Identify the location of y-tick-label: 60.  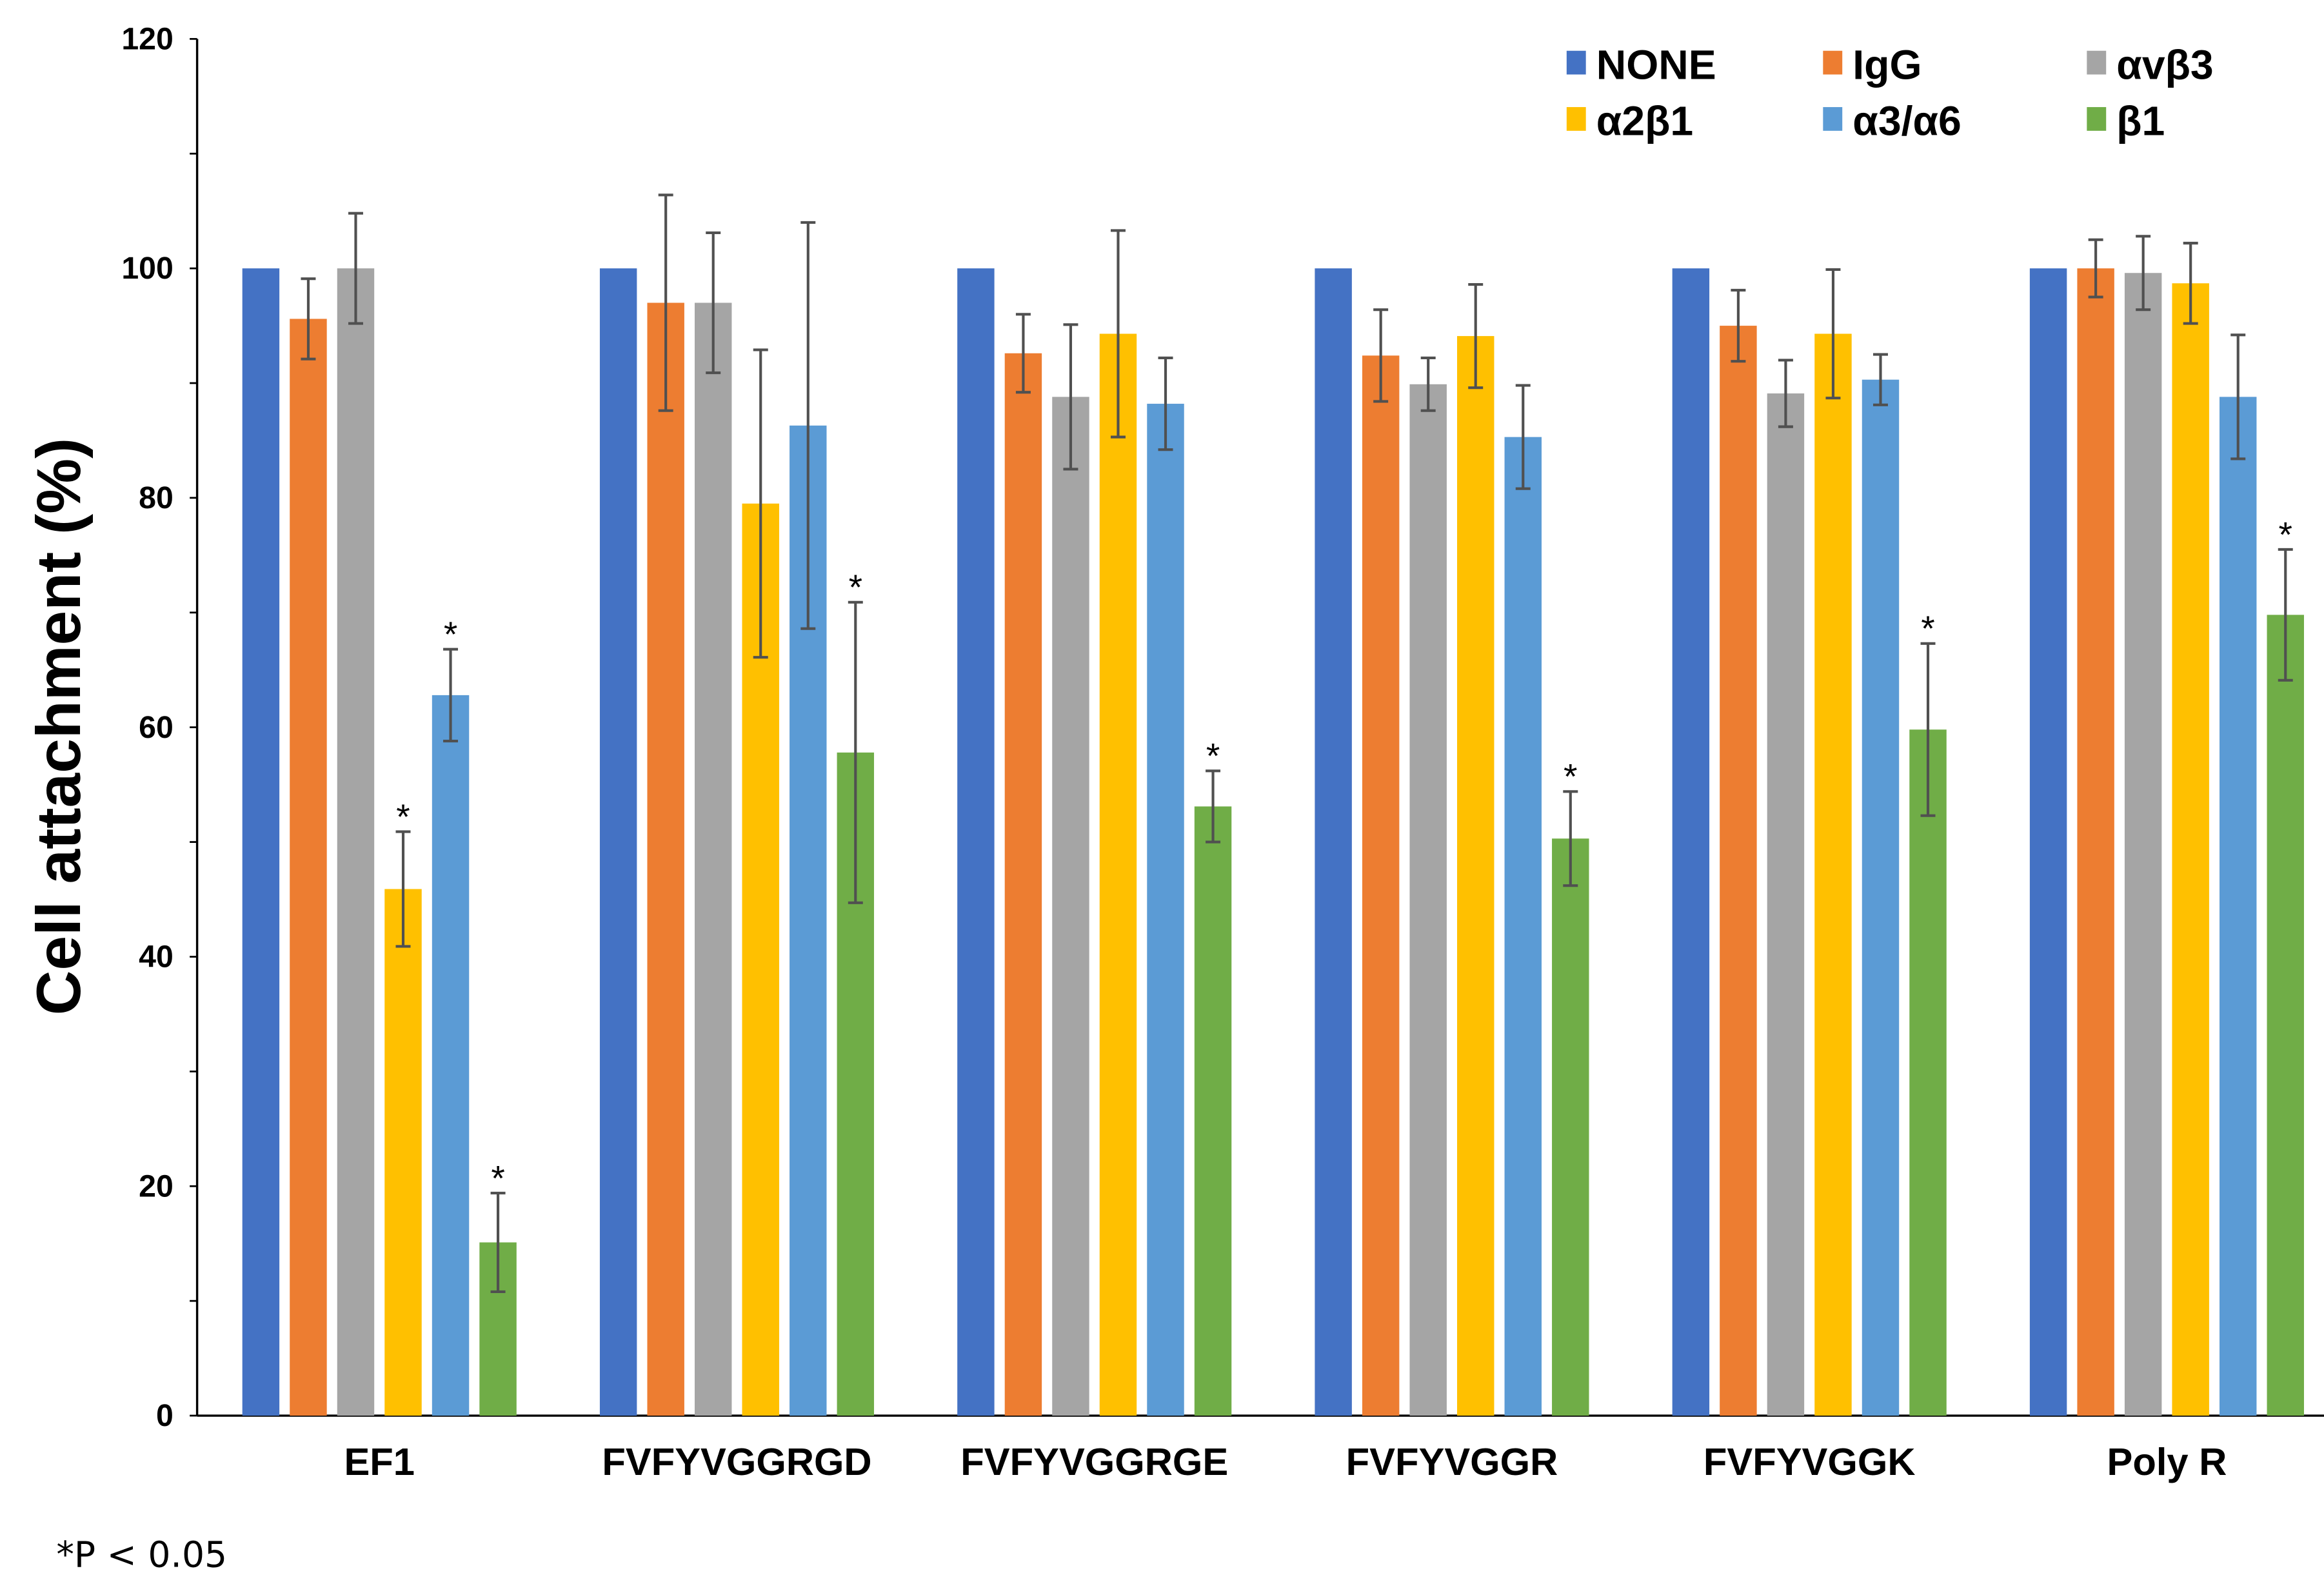
(156, 727).